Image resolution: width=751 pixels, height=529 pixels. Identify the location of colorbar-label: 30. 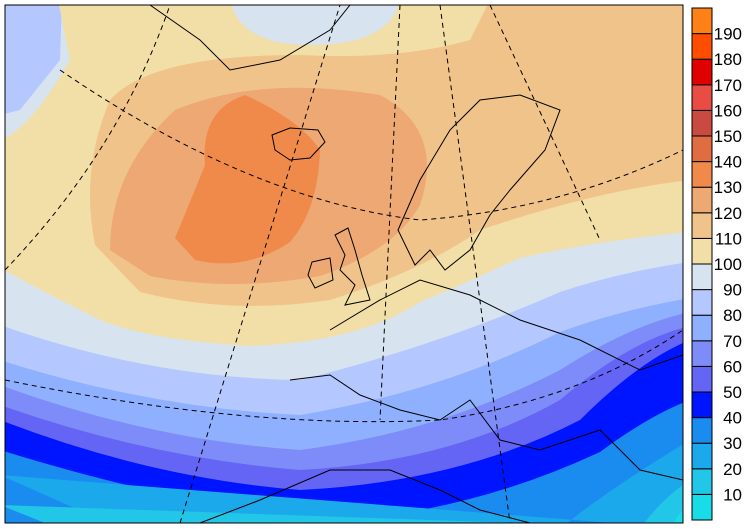
(732, 443).